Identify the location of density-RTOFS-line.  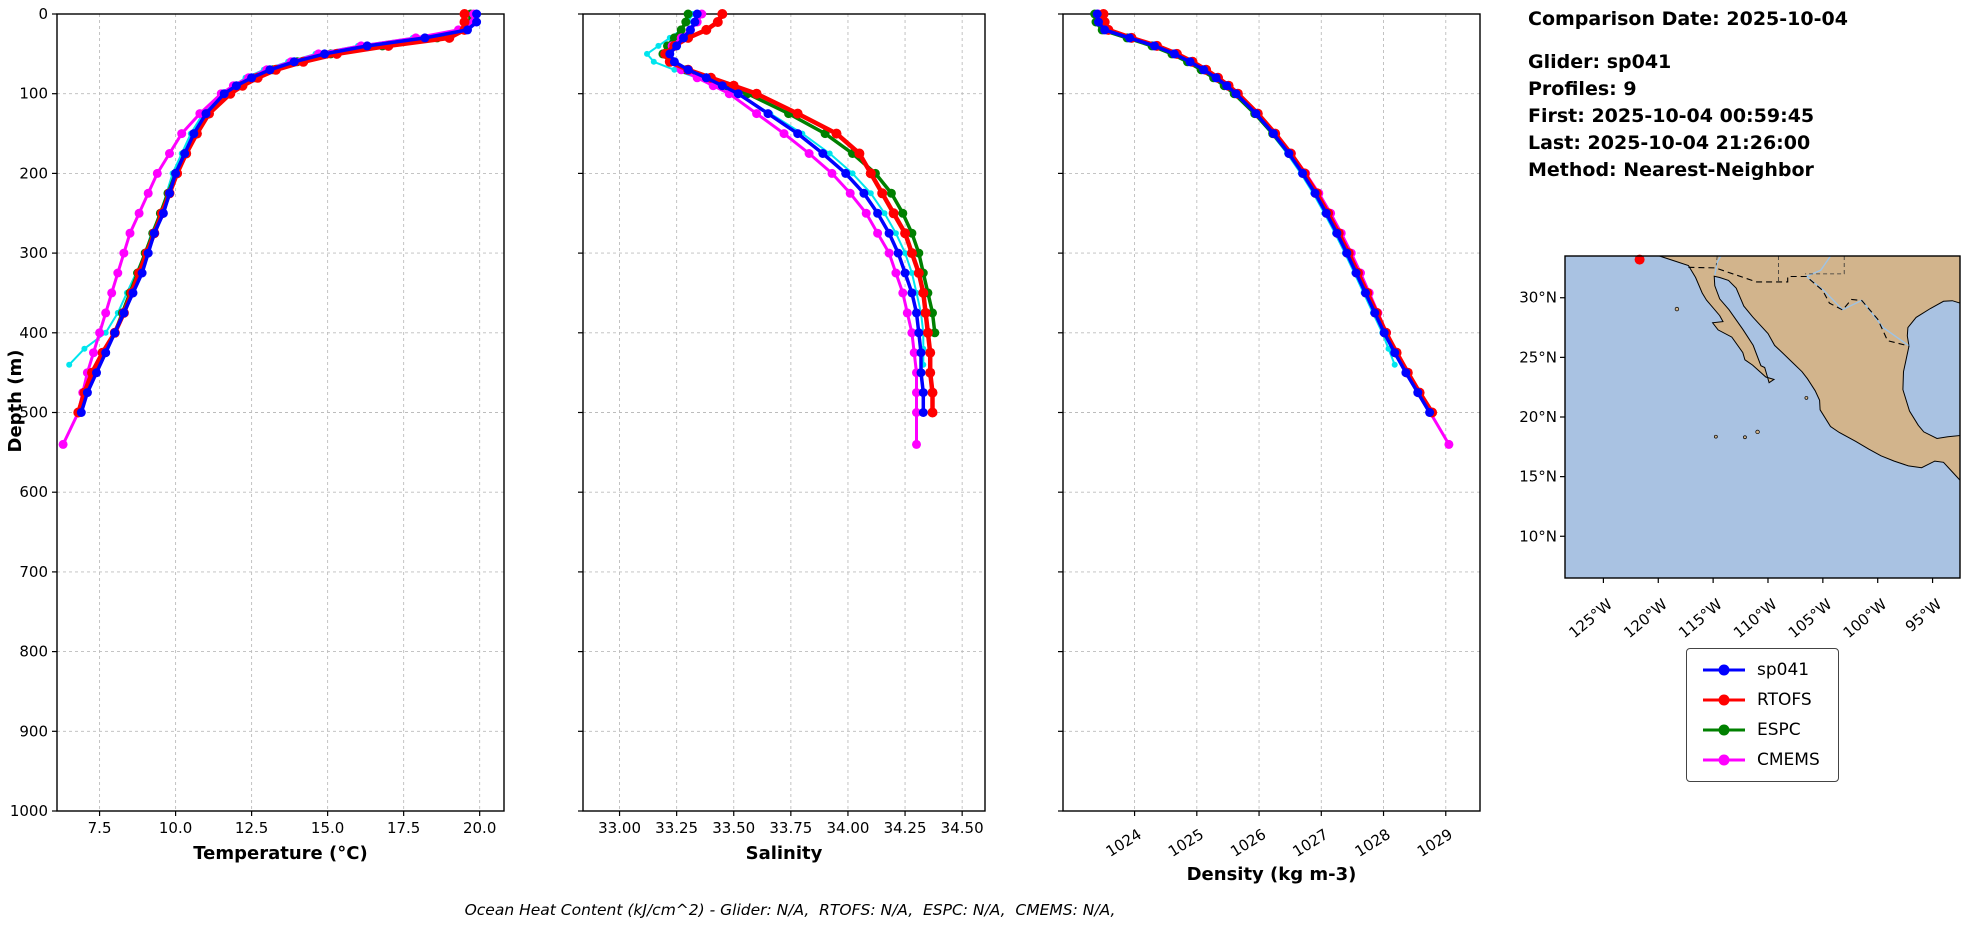
(1268, 213).